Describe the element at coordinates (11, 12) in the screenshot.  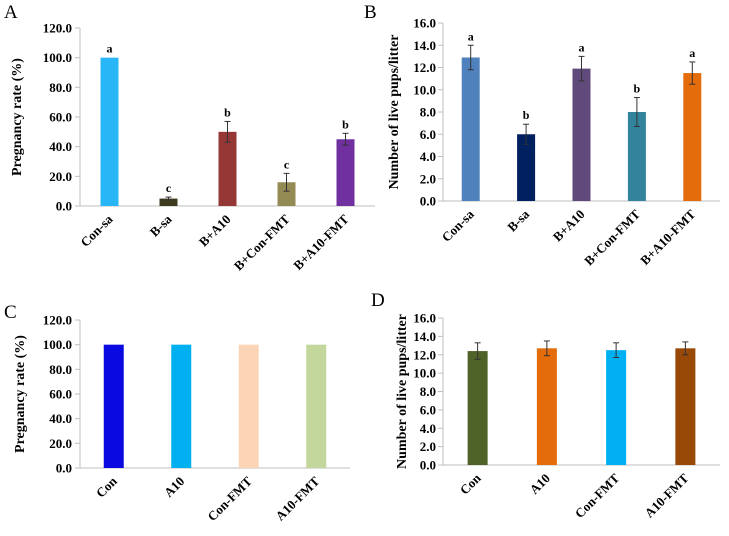
I see `panel-label: A` at that location.